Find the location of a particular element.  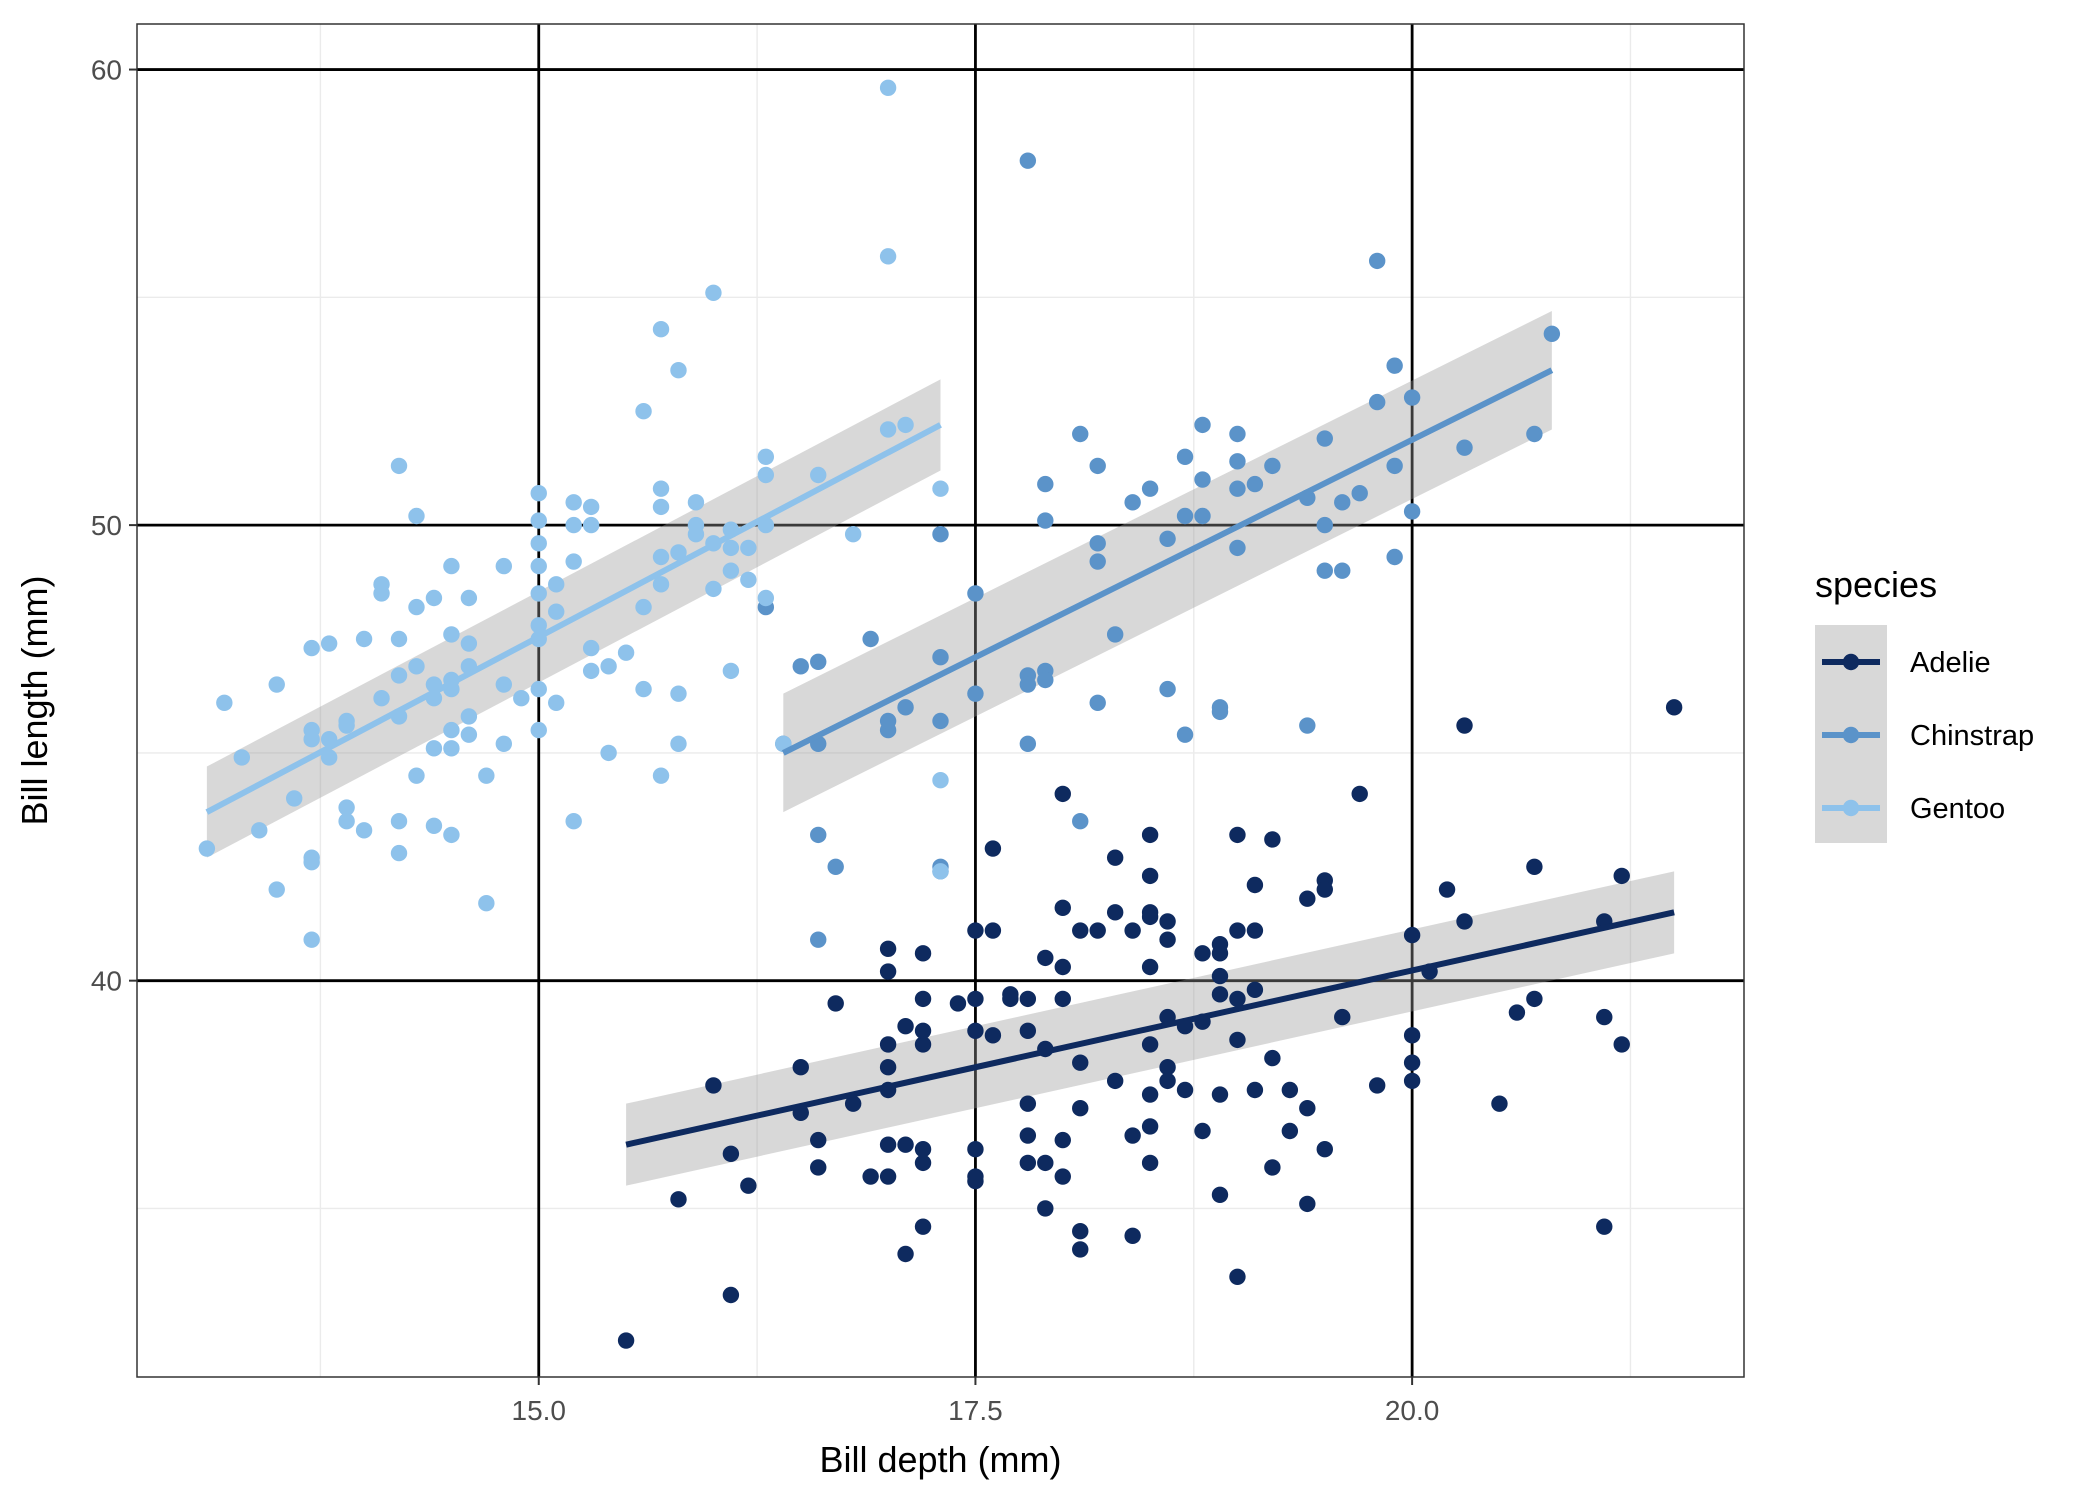

y-tick-label: 50 is located at coordinates (106, 525).